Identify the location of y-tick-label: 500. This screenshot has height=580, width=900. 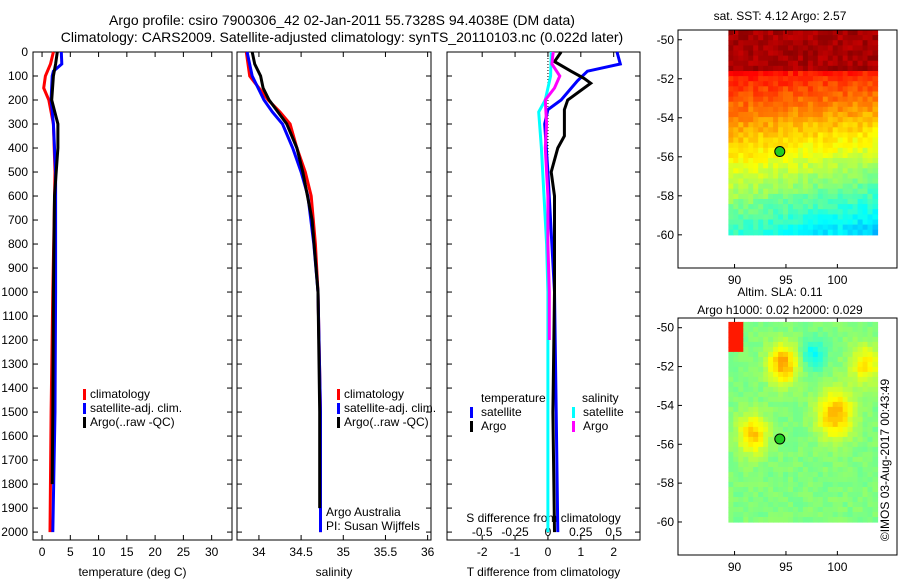
(18, 172).